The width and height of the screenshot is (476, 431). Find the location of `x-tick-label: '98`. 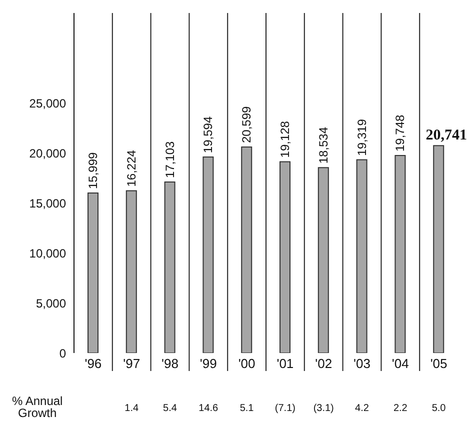

x-tick-label: '98 is located at coordinates (170, 364).